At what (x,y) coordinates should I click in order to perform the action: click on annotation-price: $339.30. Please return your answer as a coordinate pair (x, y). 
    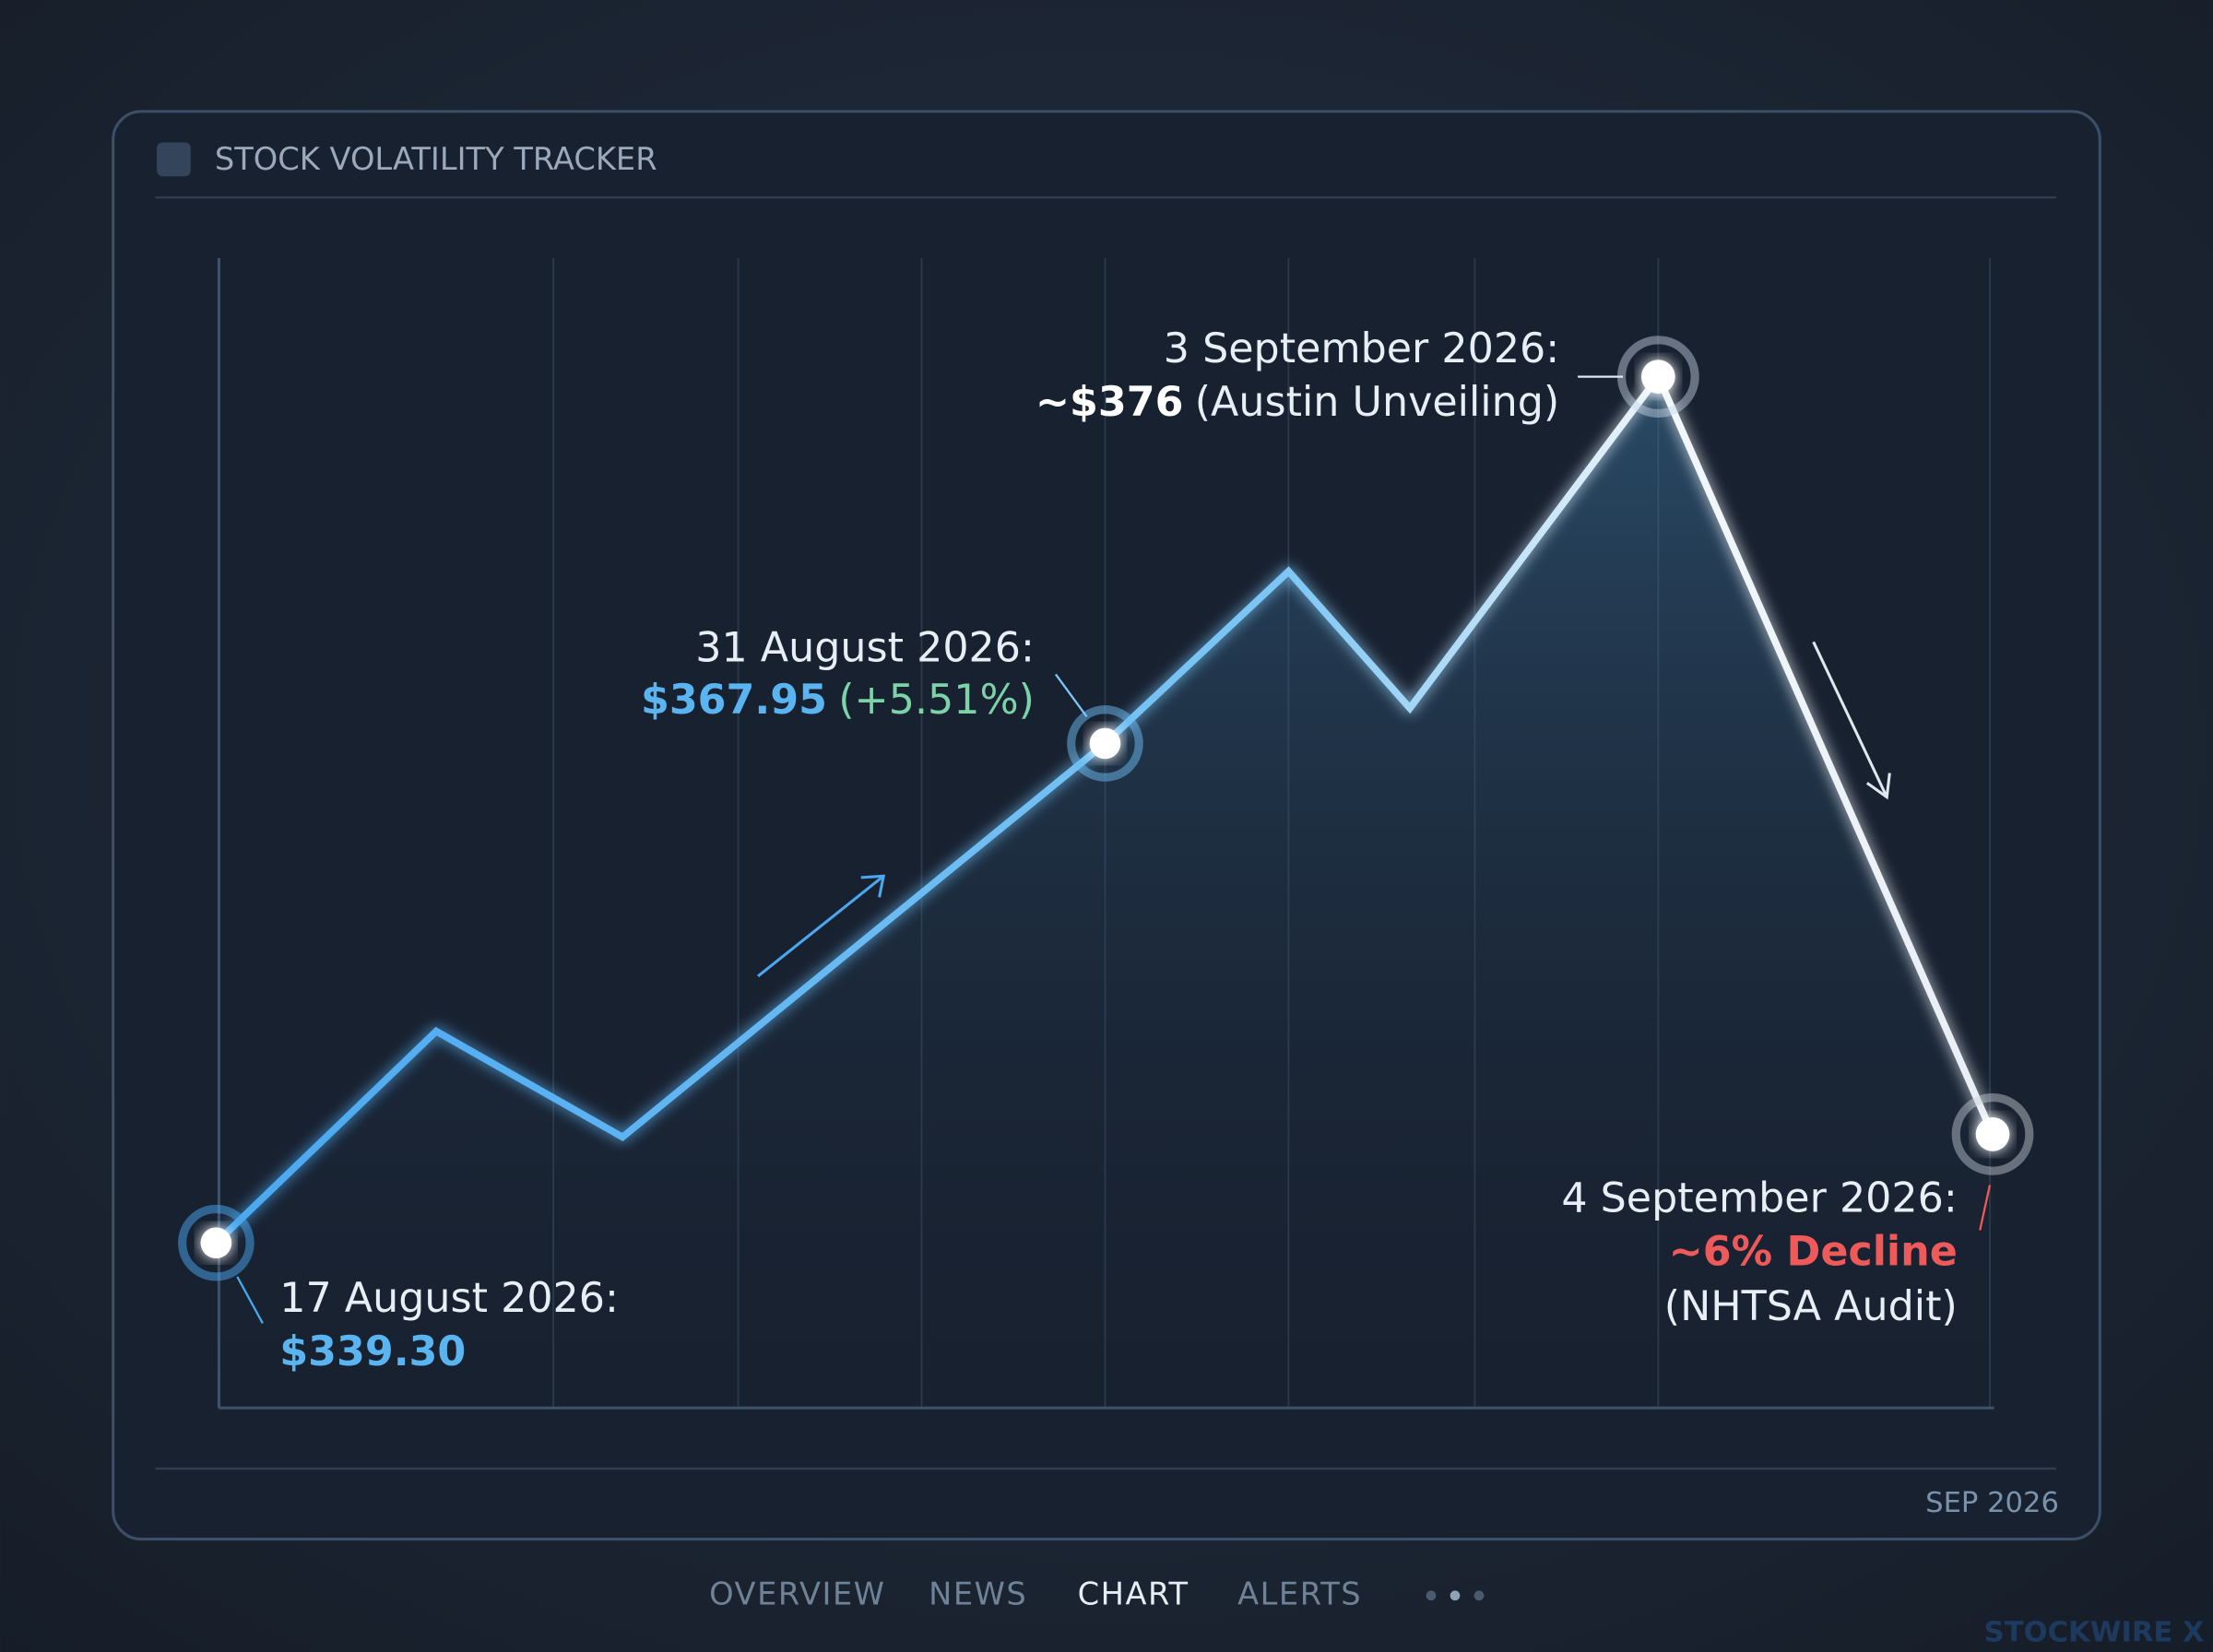
    Looking at the image, I should click on (372, 1351).